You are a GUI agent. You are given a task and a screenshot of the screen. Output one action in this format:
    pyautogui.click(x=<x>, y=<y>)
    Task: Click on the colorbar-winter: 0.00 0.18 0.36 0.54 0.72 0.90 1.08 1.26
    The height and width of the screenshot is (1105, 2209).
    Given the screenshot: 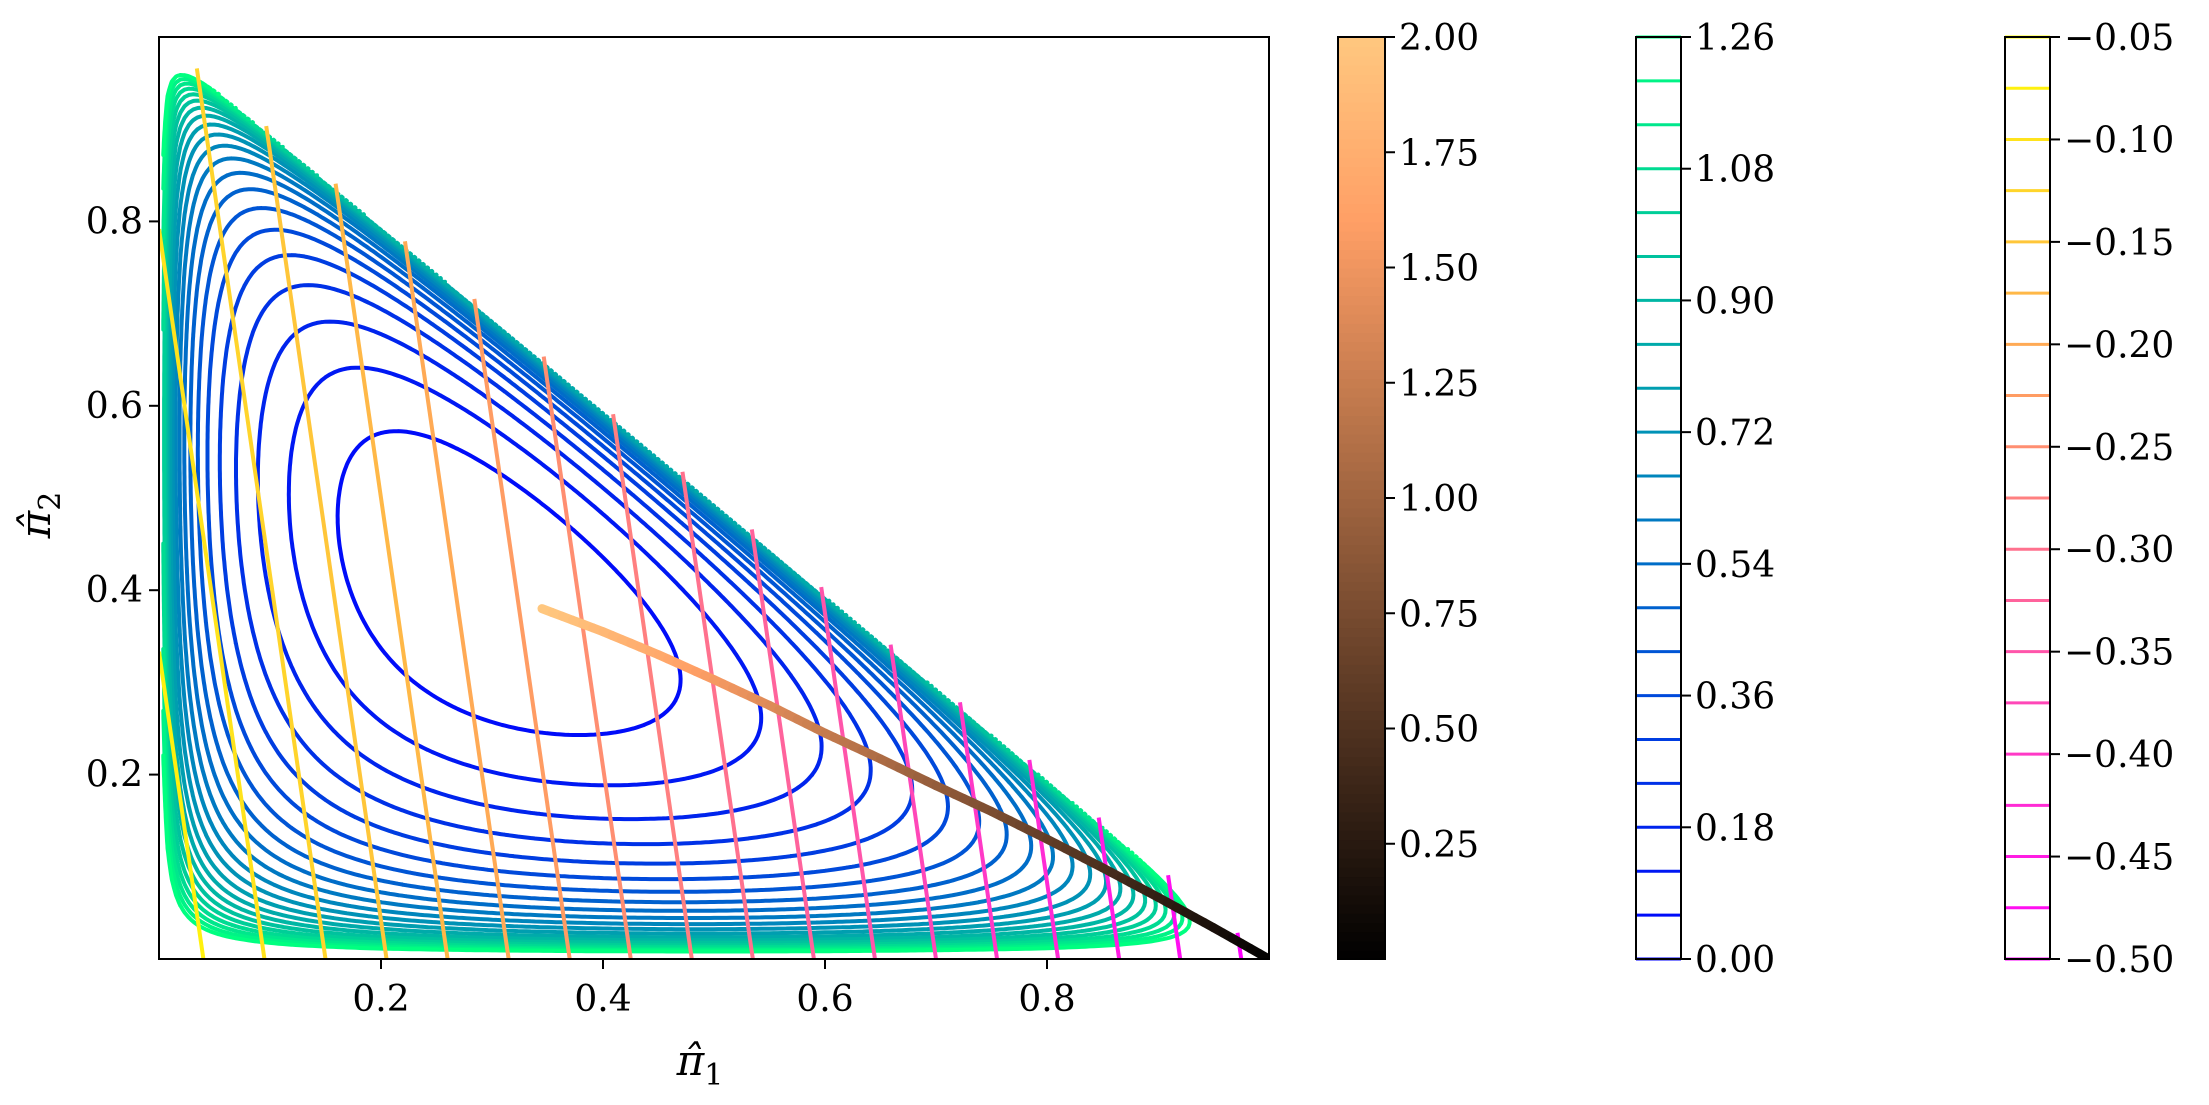 What is the action you would take?
    pyautogui.click(x=1705, y=499)
    